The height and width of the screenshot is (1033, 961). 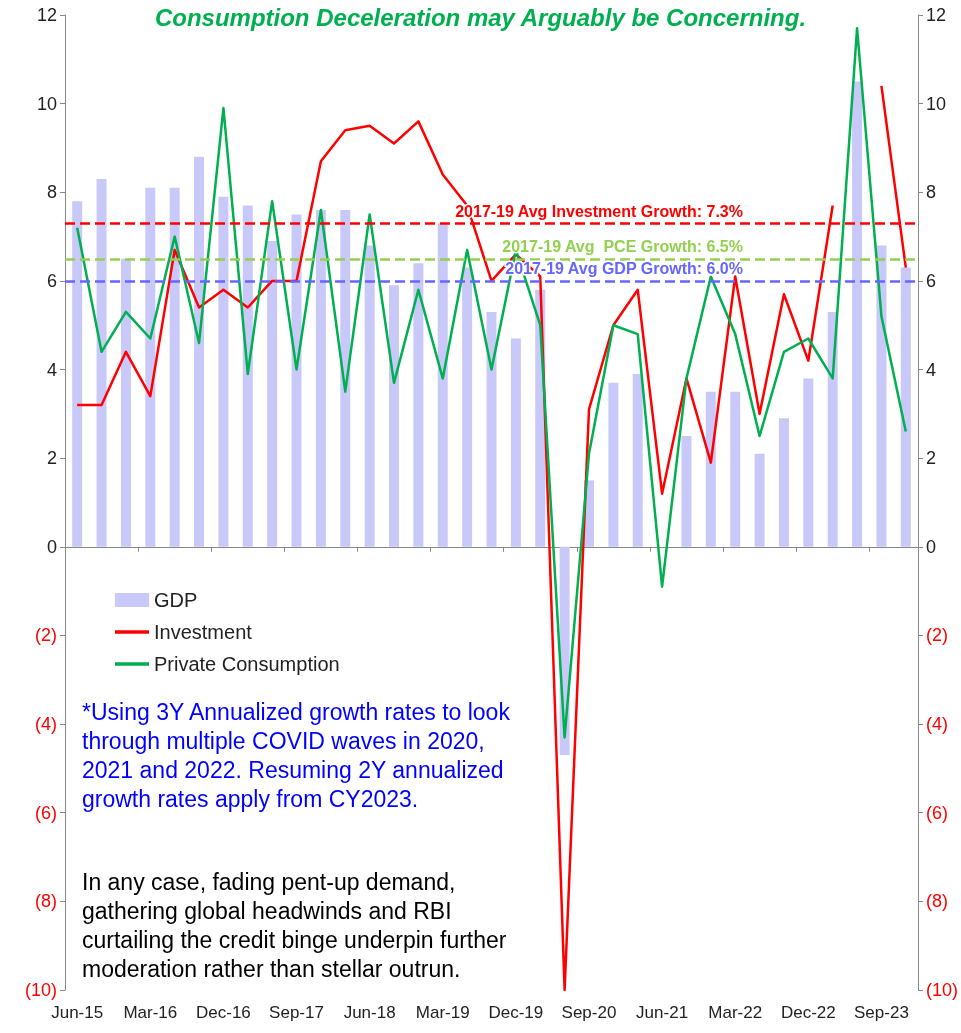 What do you see at coordinates (46, 724) in the screenshot?
I see `y-tick-label: (4)` at bounding box center [46, 724].